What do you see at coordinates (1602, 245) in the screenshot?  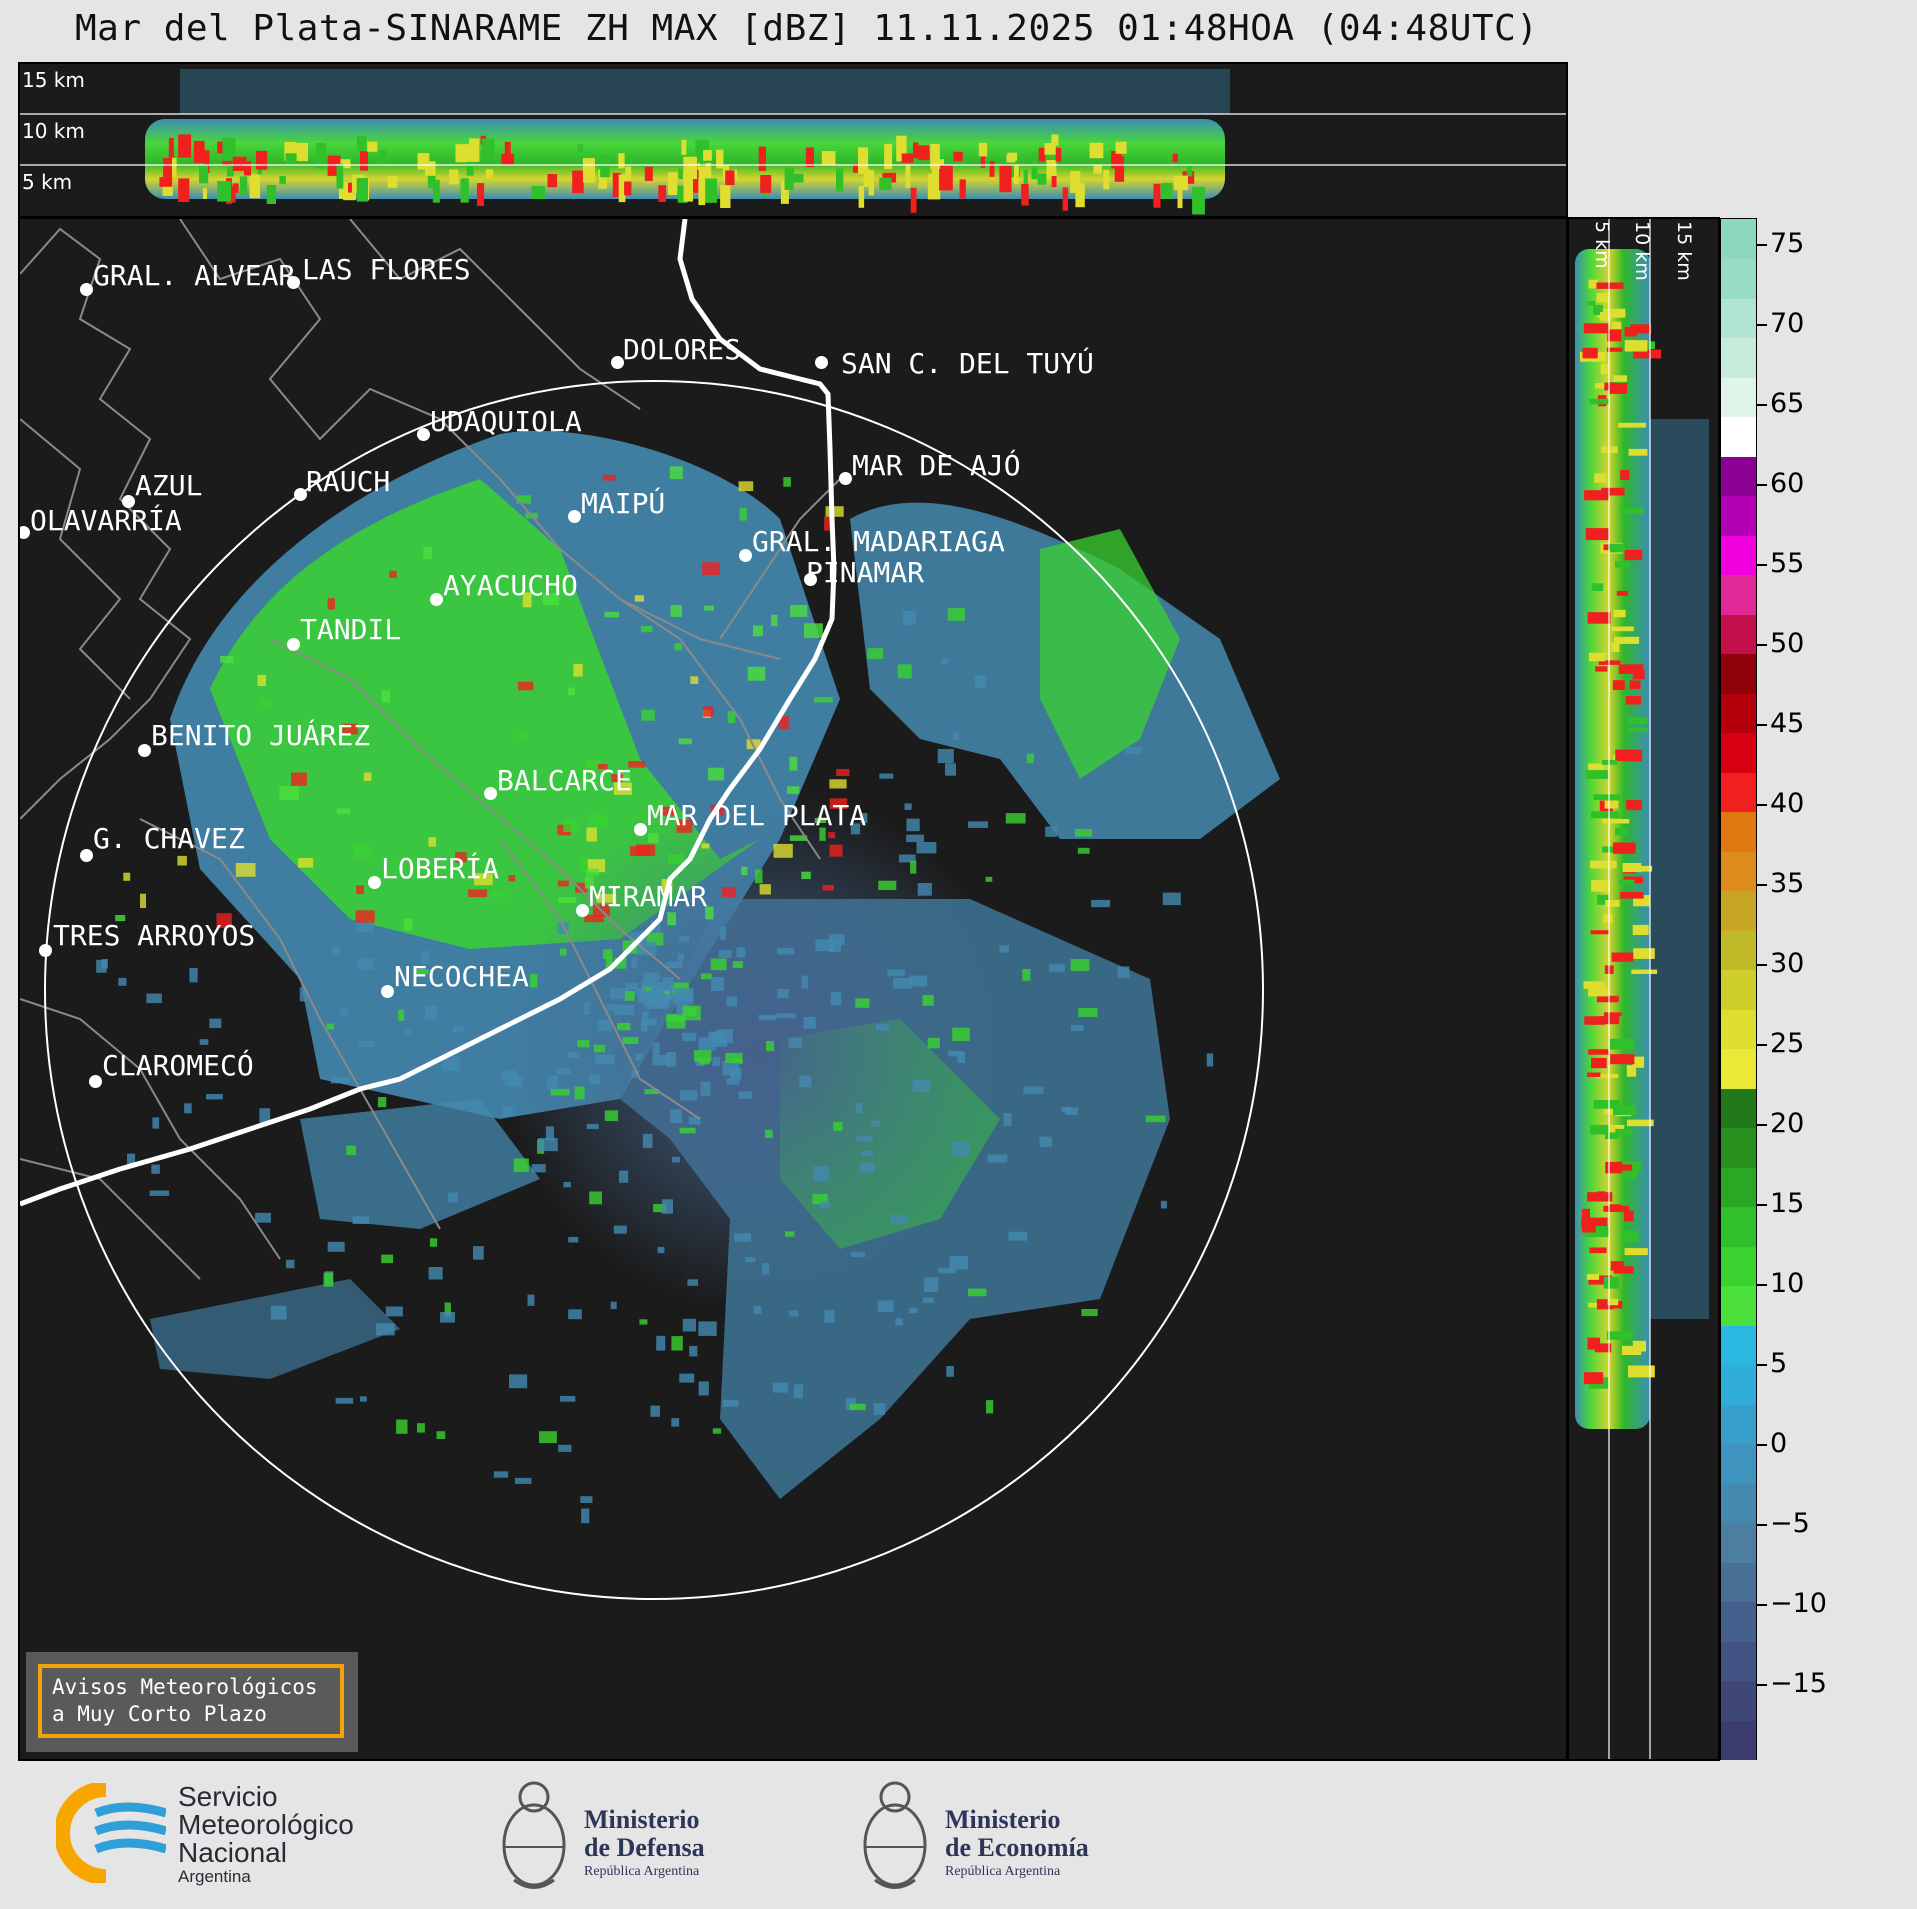 I see `side-altitude-label-5km: 5 km` at bounding box center [1602, 245].